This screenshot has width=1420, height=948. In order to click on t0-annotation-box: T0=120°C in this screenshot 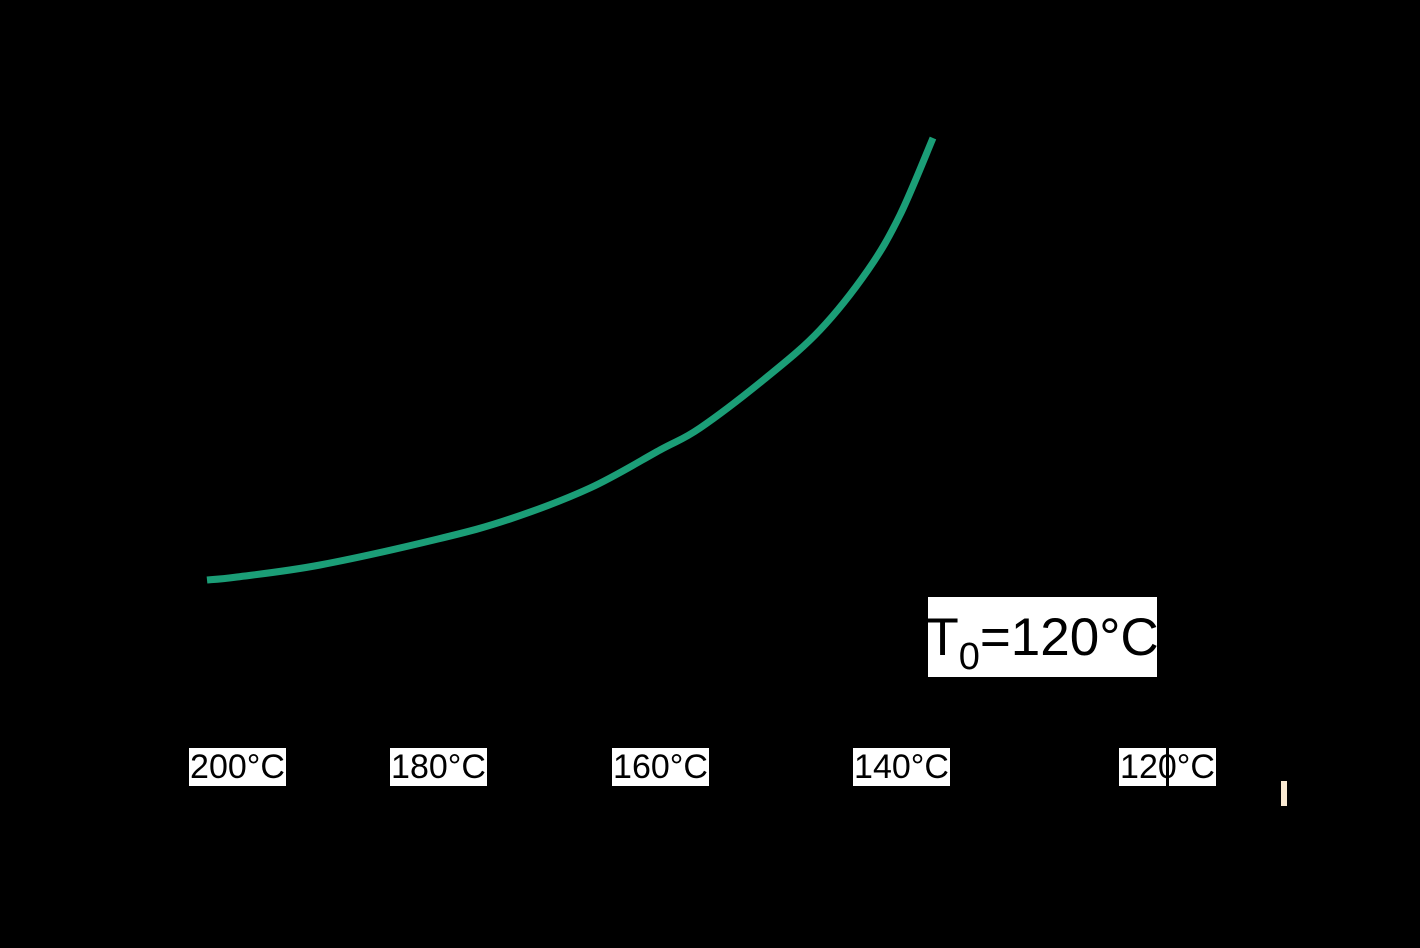, I will do `click(1042, 637)`.